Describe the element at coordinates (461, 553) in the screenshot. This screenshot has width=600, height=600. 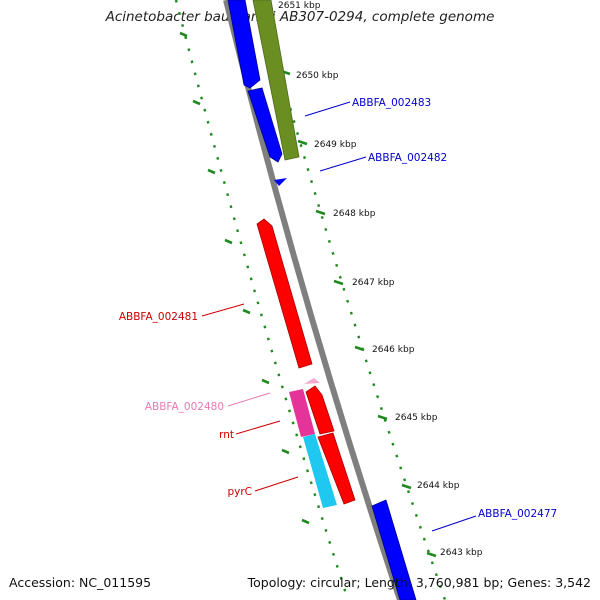
I see `tick-label-2643: 2643 kbp` at that location.